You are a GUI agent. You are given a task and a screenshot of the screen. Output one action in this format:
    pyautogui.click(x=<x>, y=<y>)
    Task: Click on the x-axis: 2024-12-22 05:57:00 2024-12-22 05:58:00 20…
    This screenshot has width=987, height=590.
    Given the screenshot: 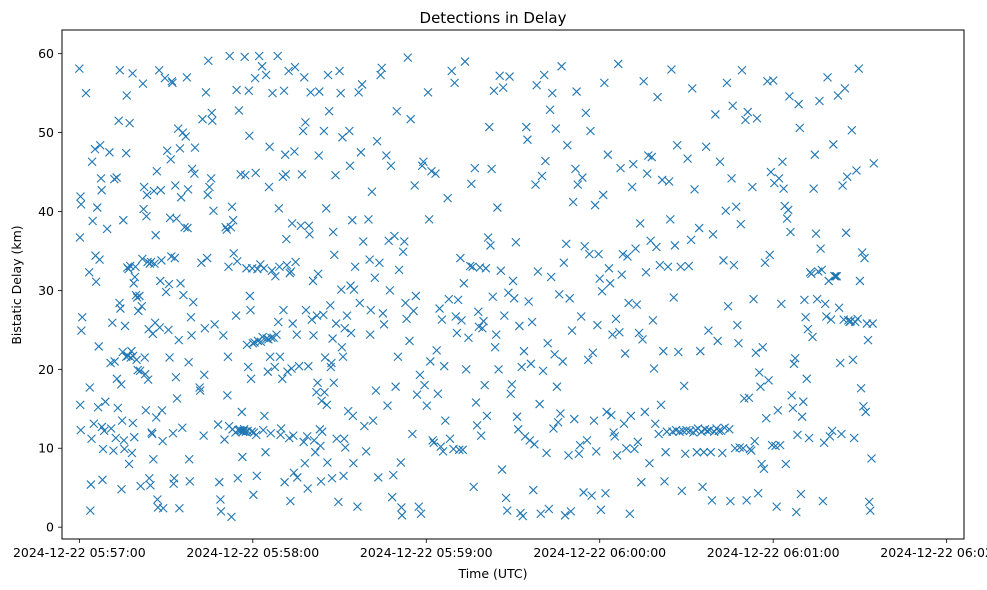 What is the action you would take?
    pyautogui.click(x=500, y=549)
    